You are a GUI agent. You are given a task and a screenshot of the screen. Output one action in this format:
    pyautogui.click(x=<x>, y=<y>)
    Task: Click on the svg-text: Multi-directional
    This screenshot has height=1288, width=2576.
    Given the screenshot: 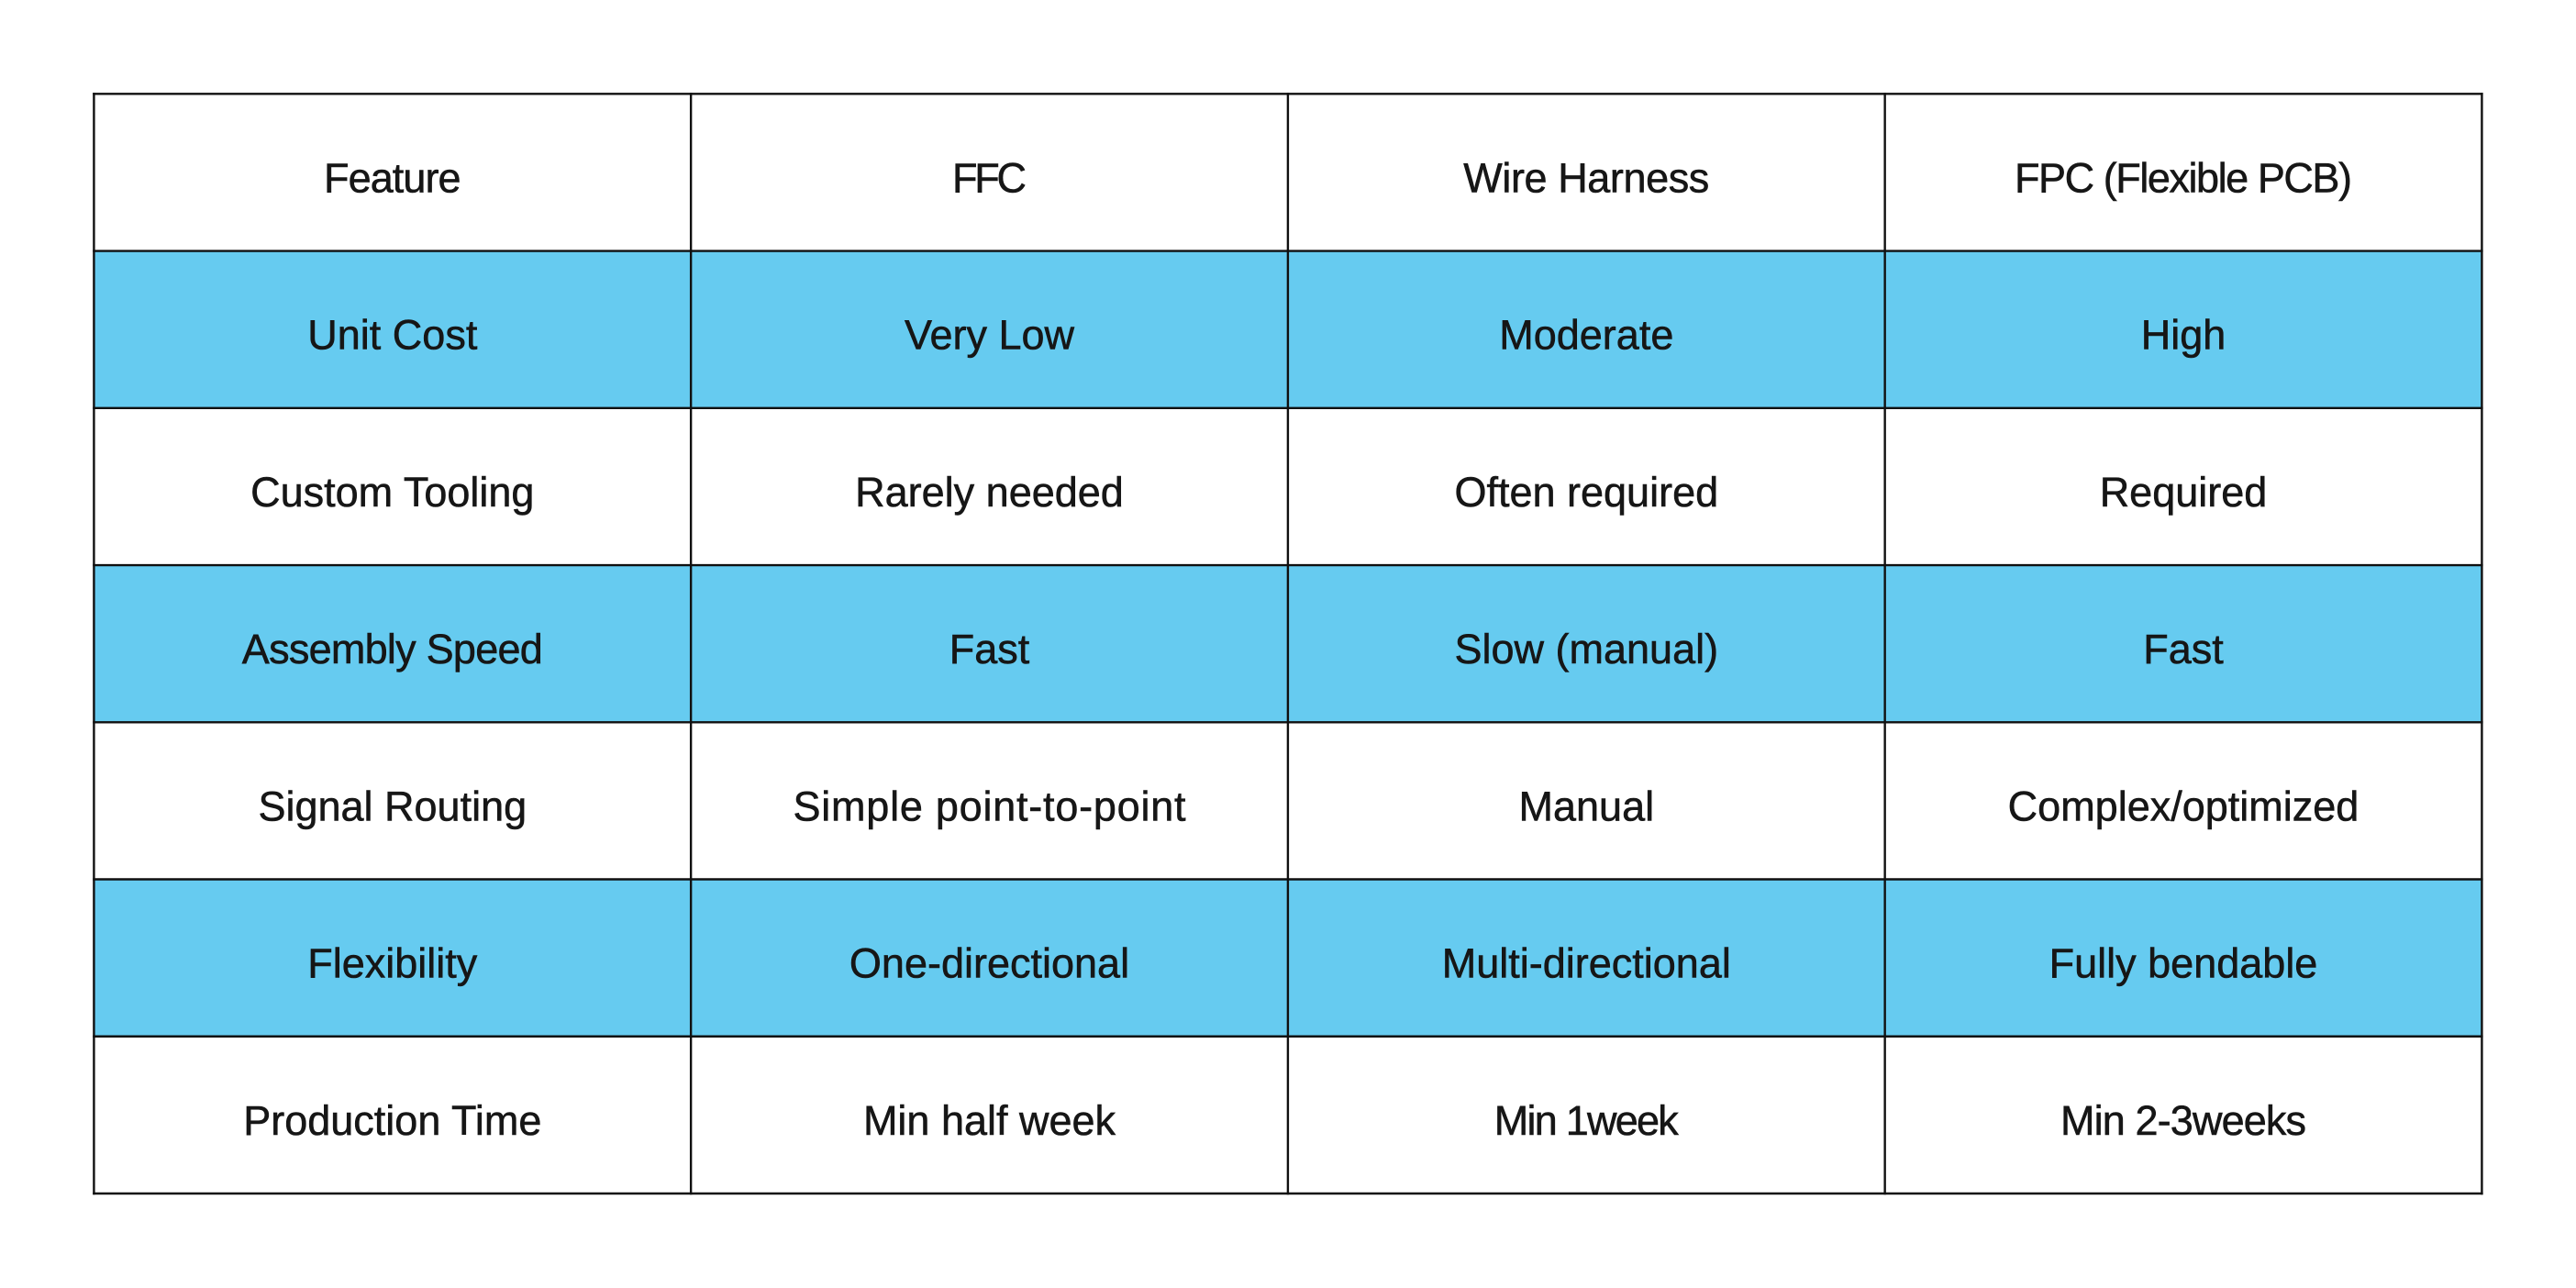 What is the action you would take?
    pyautogui.click(x=1586, y=963)
    